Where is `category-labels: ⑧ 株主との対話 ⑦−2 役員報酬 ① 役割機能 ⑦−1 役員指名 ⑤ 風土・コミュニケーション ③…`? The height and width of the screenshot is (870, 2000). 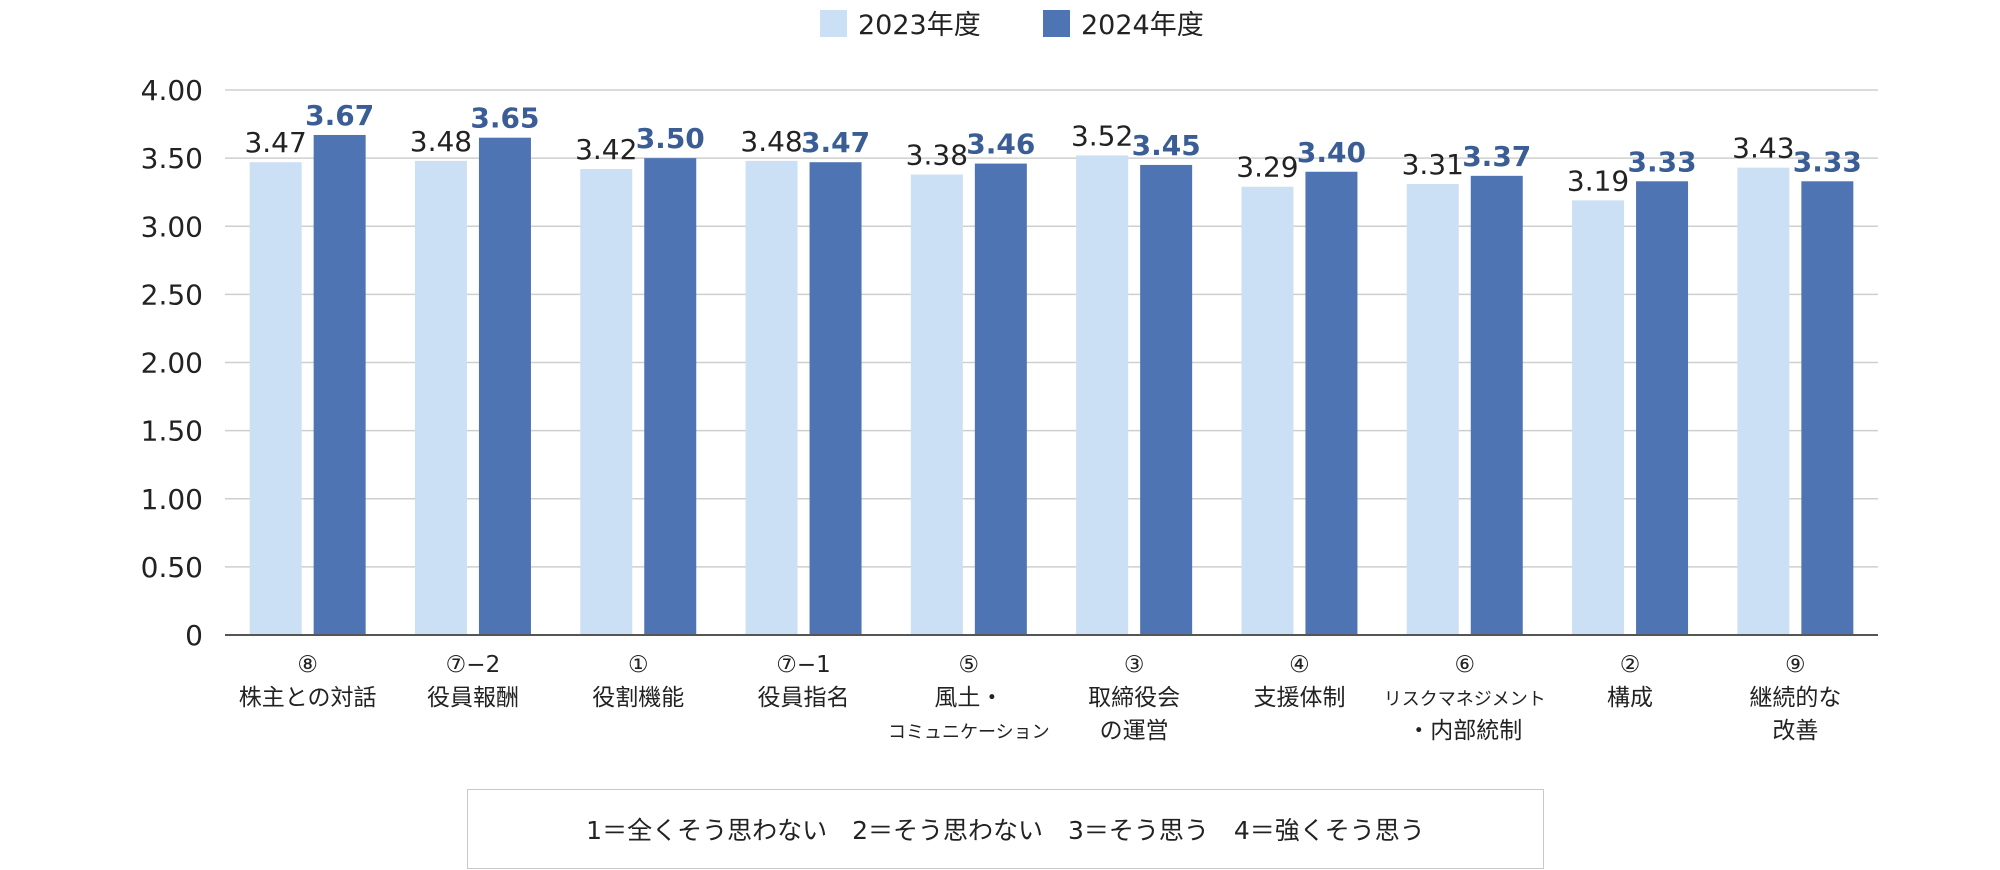 category-labels: ⑧ 株主との対話 ⑦−2 役員報酬 ① 役割機能 ⑦−1 役員指名 ⑤ 風土・コミュニケーション ③… is located at coordinates (1040, 698).